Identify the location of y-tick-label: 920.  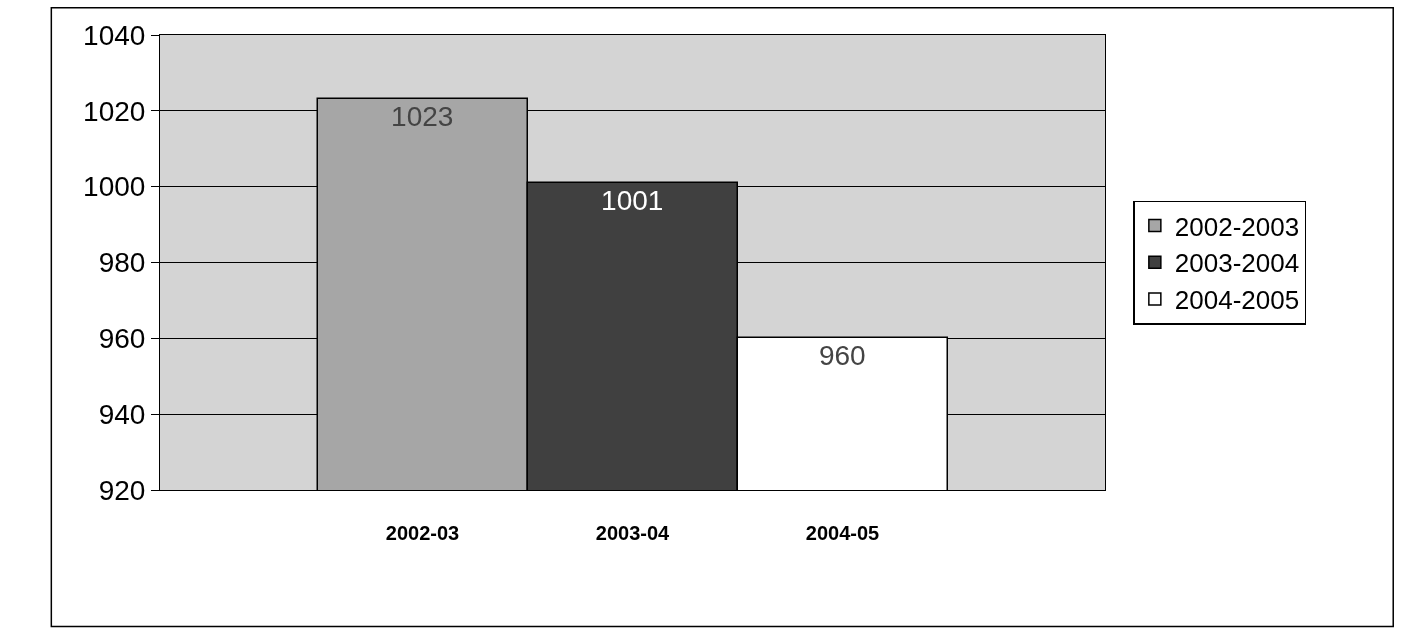
(122, 490).